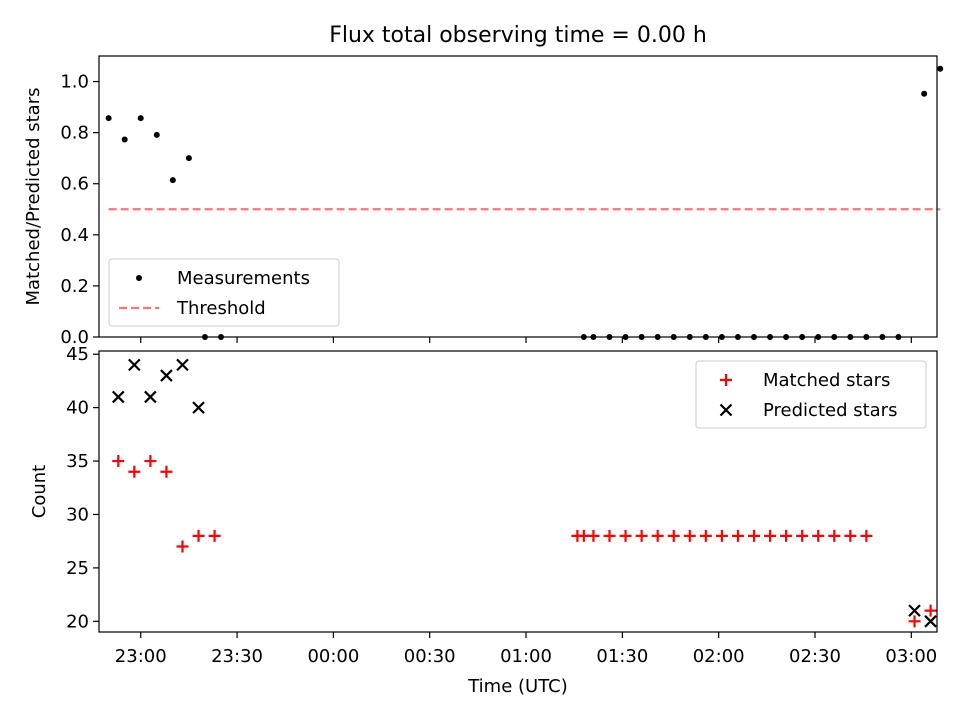 The height and width of the screenshot is (720, 960). Describe the element at coordinates (830, 410) in the screenshot. I see `legend-label: Predicted stars` at that location.